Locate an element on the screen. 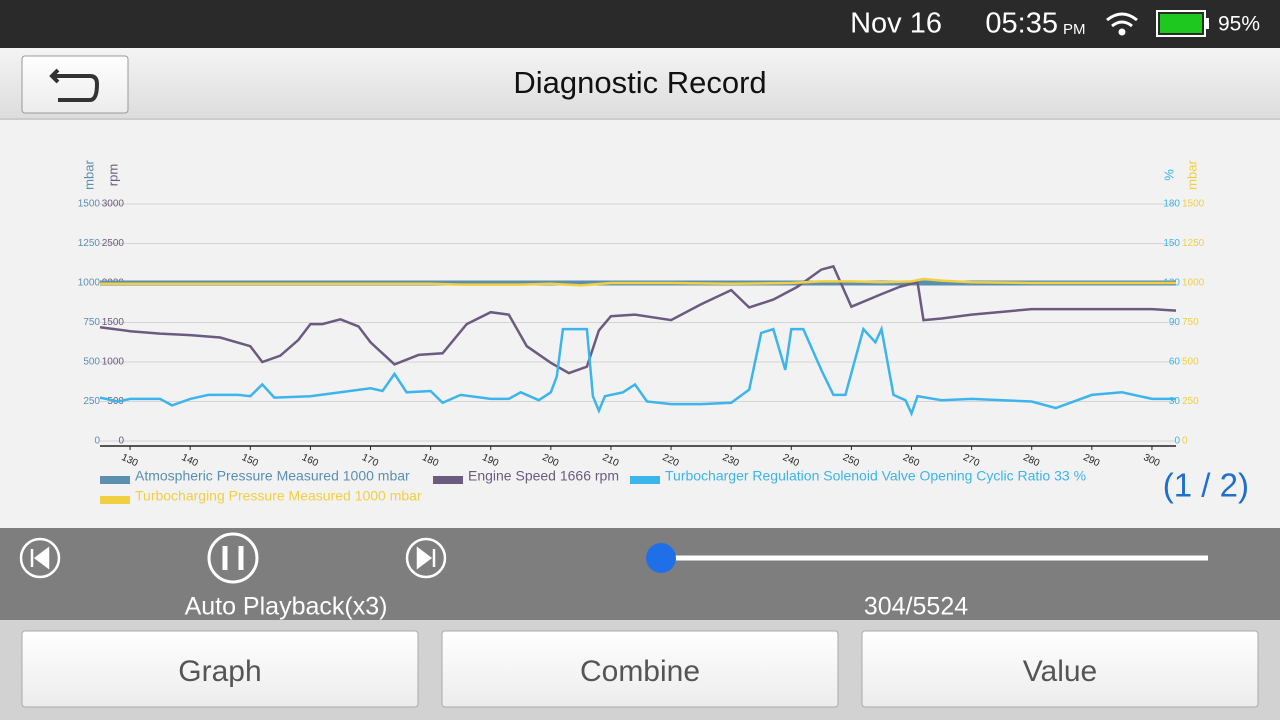 This screenshot has width=1280, height=720. progress-thumb is located at coordinates (661, 558).